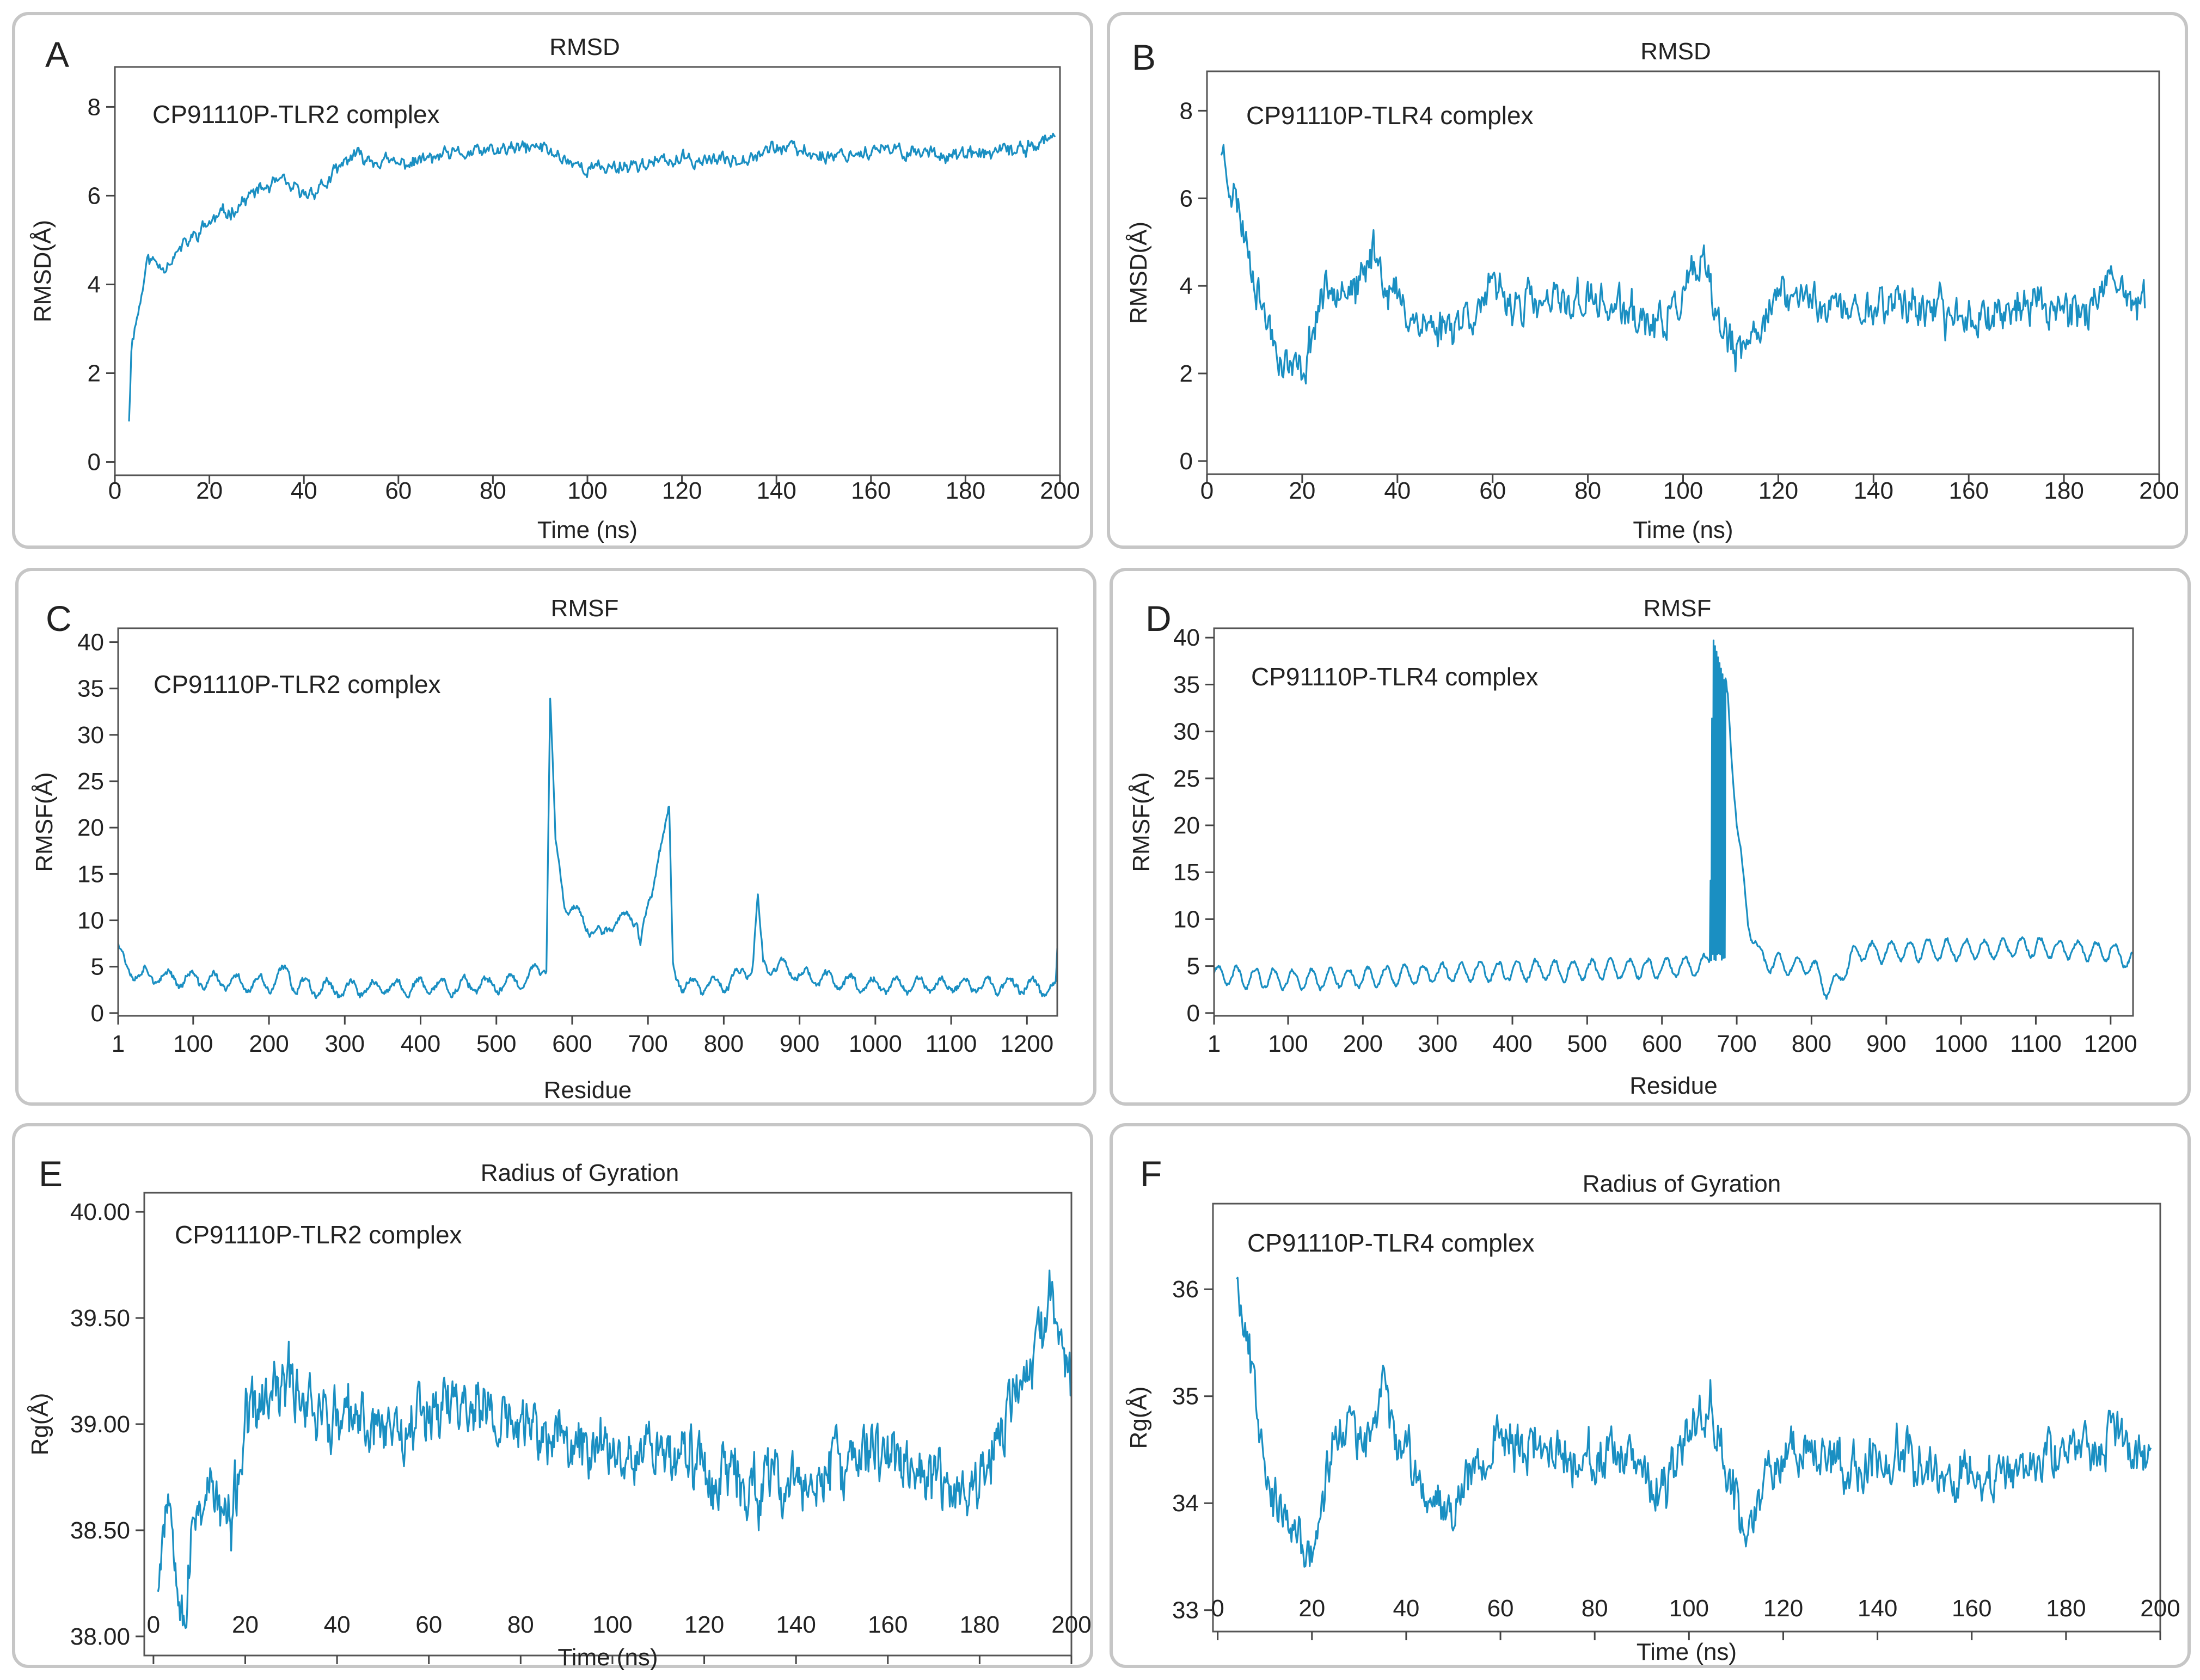  What do you see at coordinates (1493, 490) in the screenshot?
I see `x-tick-label: 60` at bounding box center [1493, 490].